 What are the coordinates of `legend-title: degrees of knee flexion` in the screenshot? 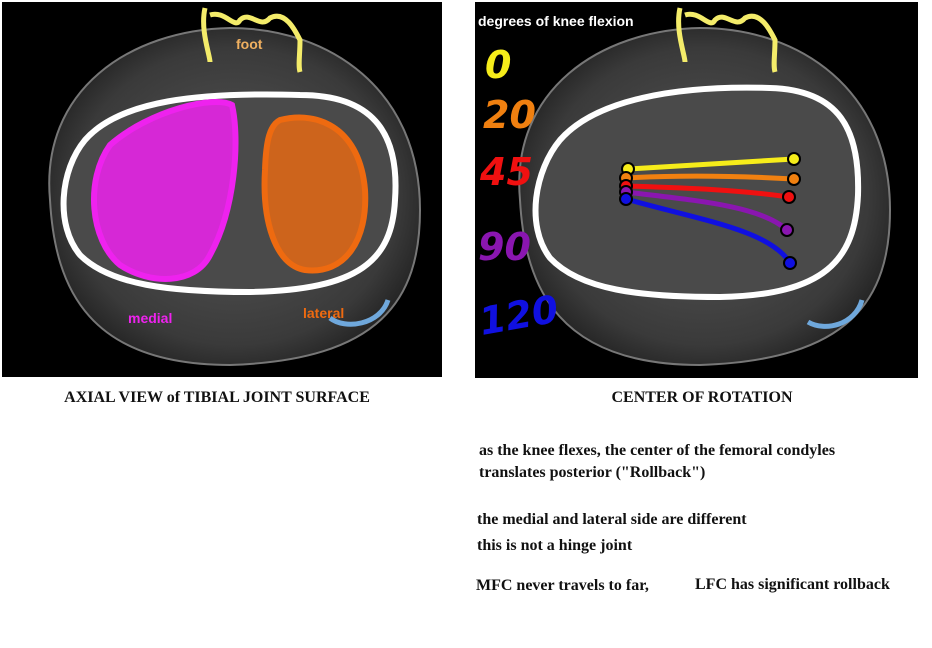 It's located at (556, 21).